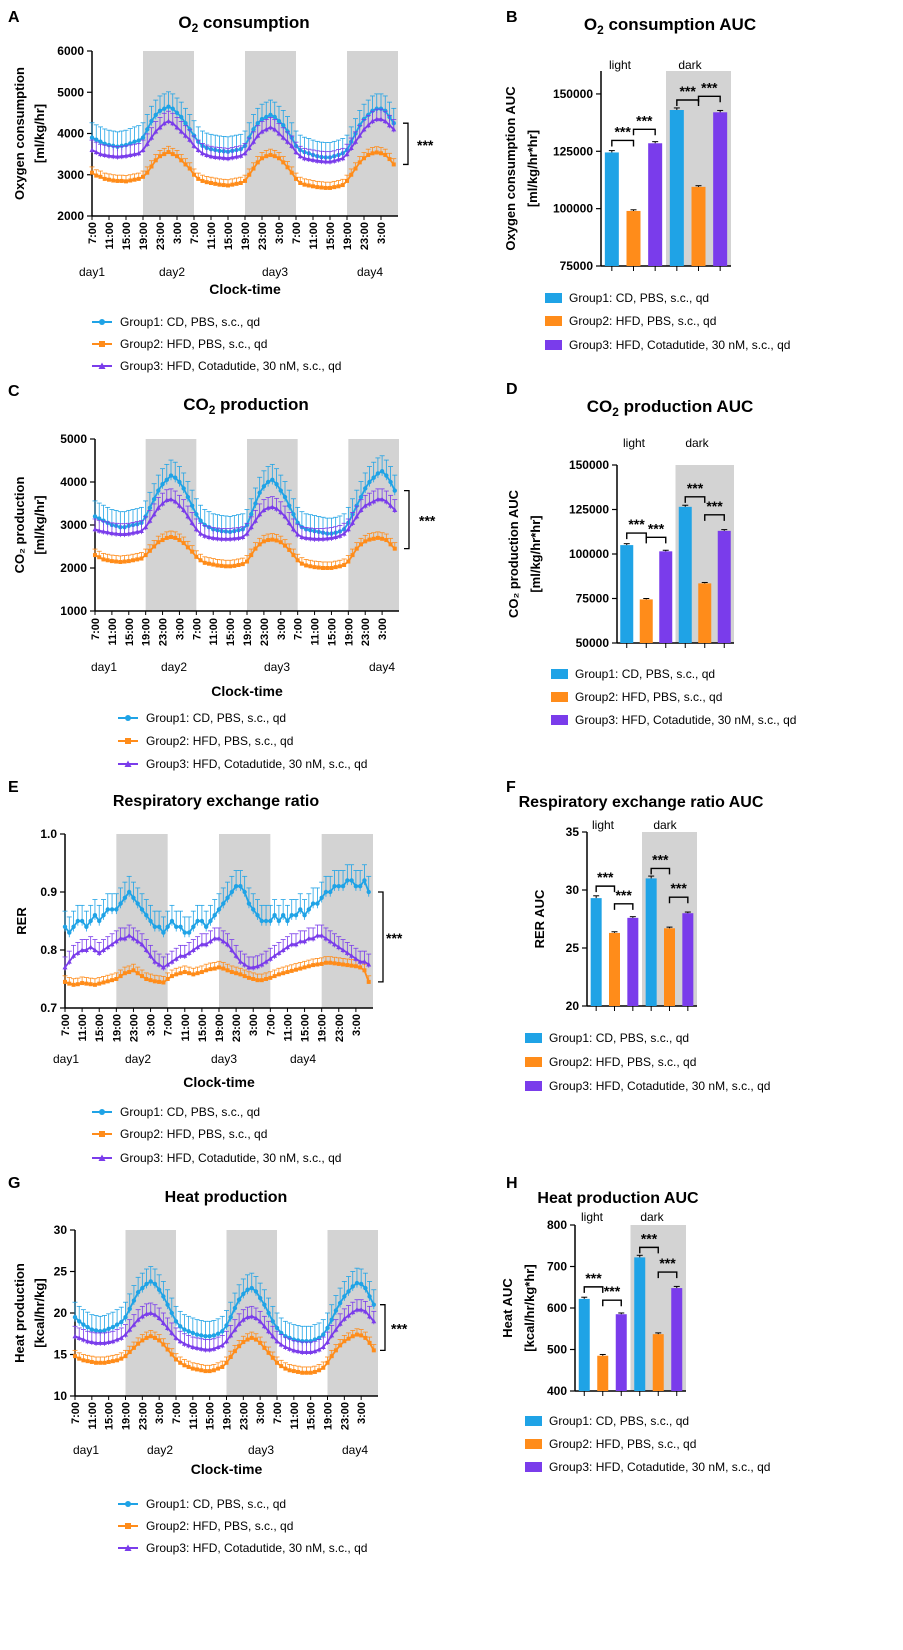 This screenshot has width=903, height=1650. I want to click on significance-bracket, so click(649, 1250).